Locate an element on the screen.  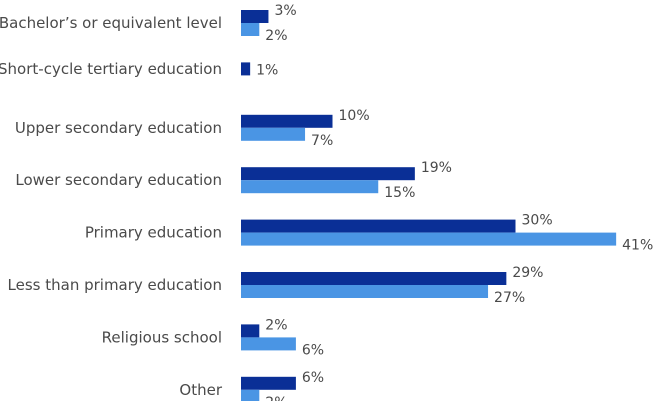
value-label: 1% is located at coordinates (267, 70).